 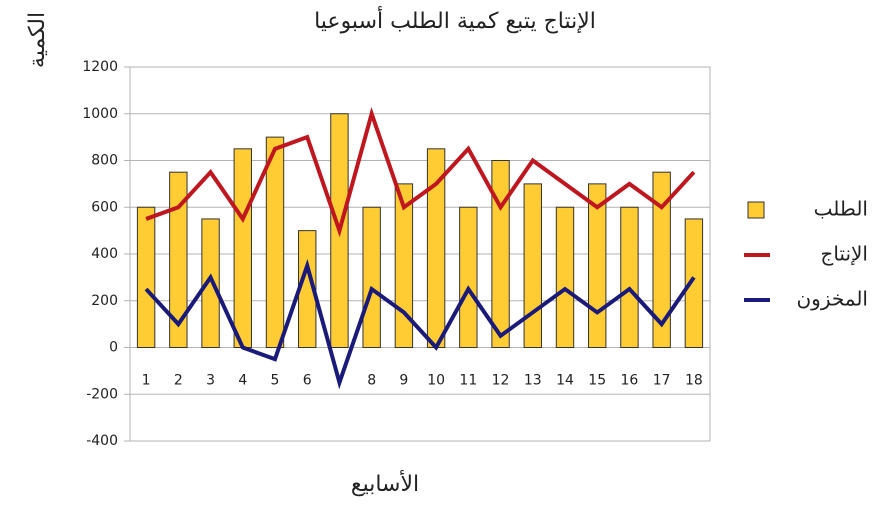 I want to click on x-tick-label: 1, so click(x=146, y=381).